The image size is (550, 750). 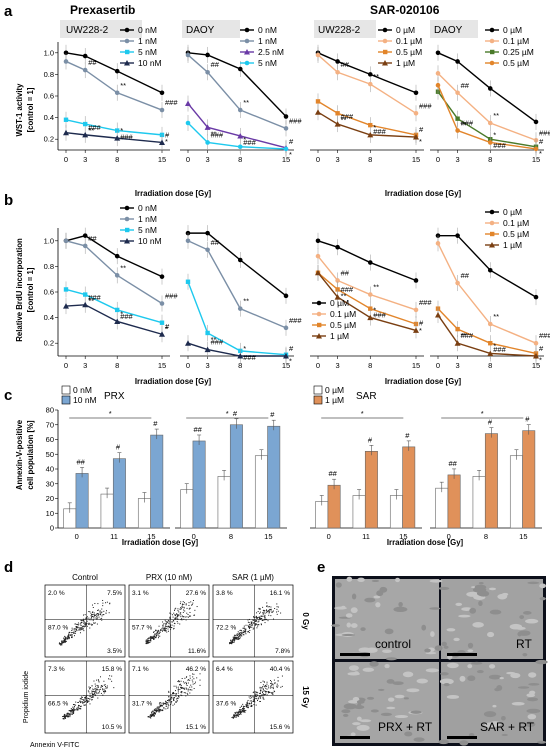 What do you see at coordinates (527, 419) in the screenshot?
I see `significance-mark: #` at bounding box center [527, 419].